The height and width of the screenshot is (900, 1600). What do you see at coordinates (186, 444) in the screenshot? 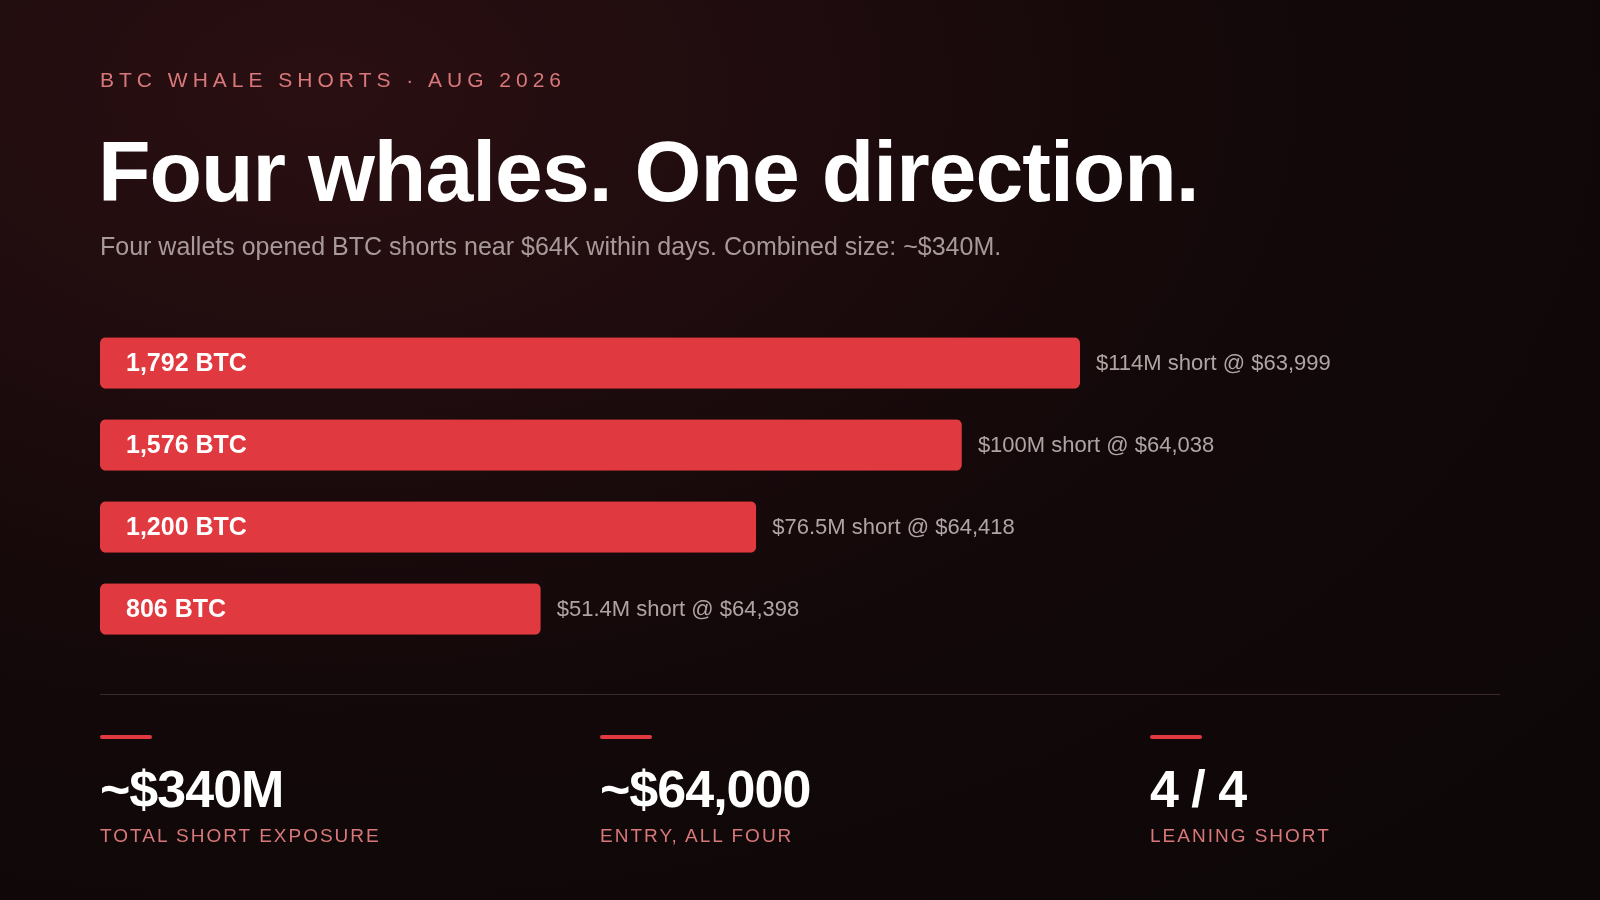
I see `data-label: 1,576 BTC` at bounding box center [186, 444].